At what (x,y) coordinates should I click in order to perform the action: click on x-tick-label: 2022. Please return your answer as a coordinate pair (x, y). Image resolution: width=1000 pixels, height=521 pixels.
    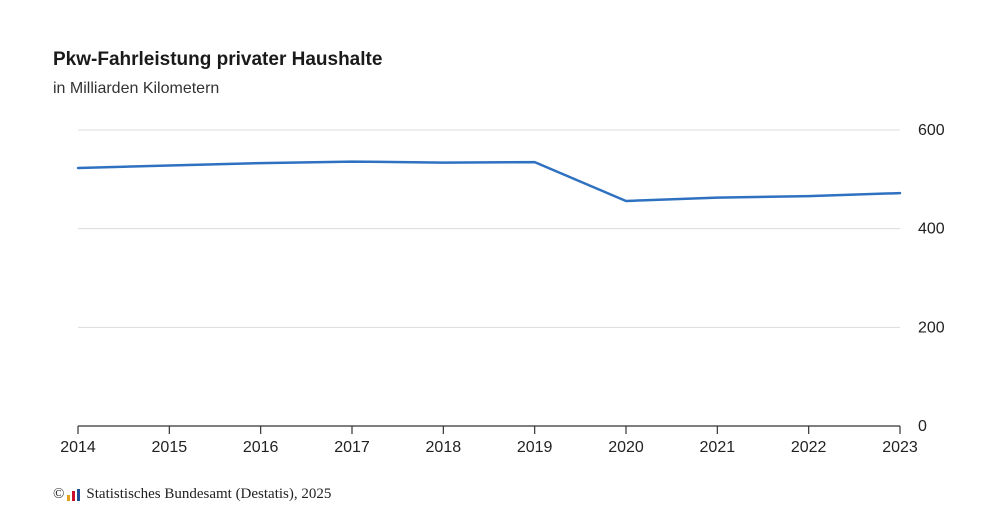
    Looking at the image, I should click on (809, 447).